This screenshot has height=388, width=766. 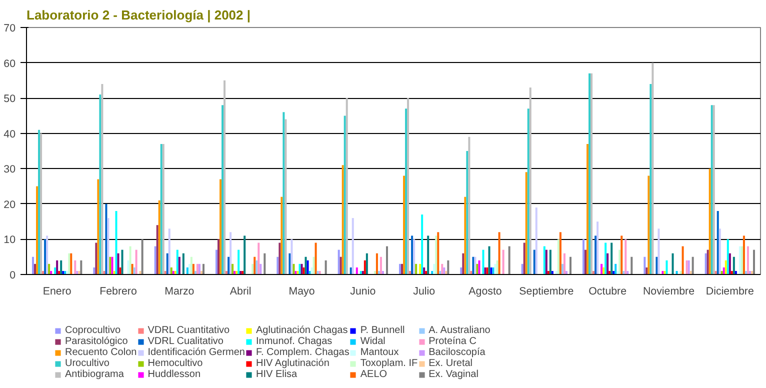 What do you see at coordinates (10, 28) in the screenshot?
I see `y-tick-label: 70` at bounding box center [10, 28].